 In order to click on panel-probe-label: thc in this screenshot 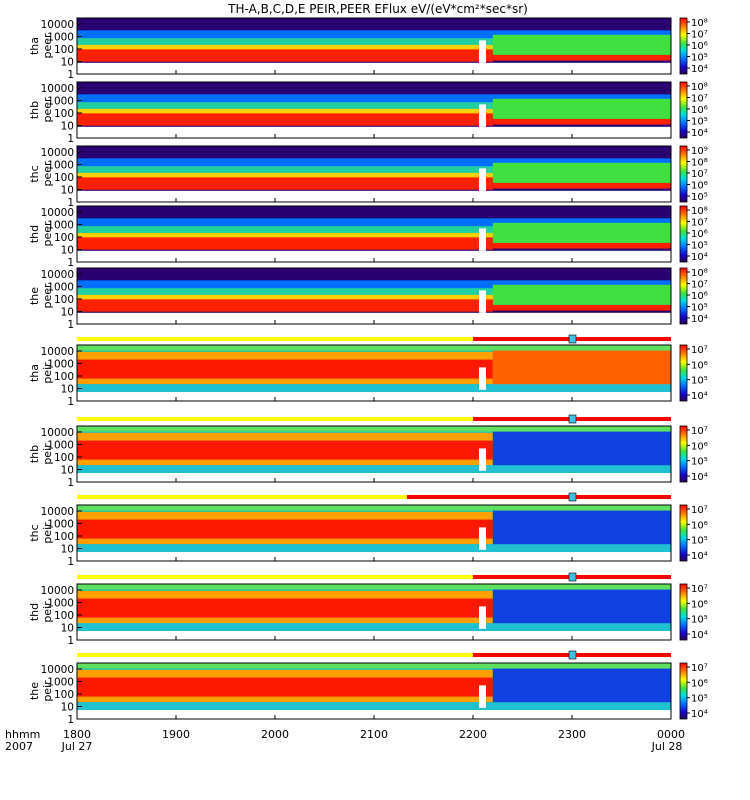, I will do `click(34, 173)`.